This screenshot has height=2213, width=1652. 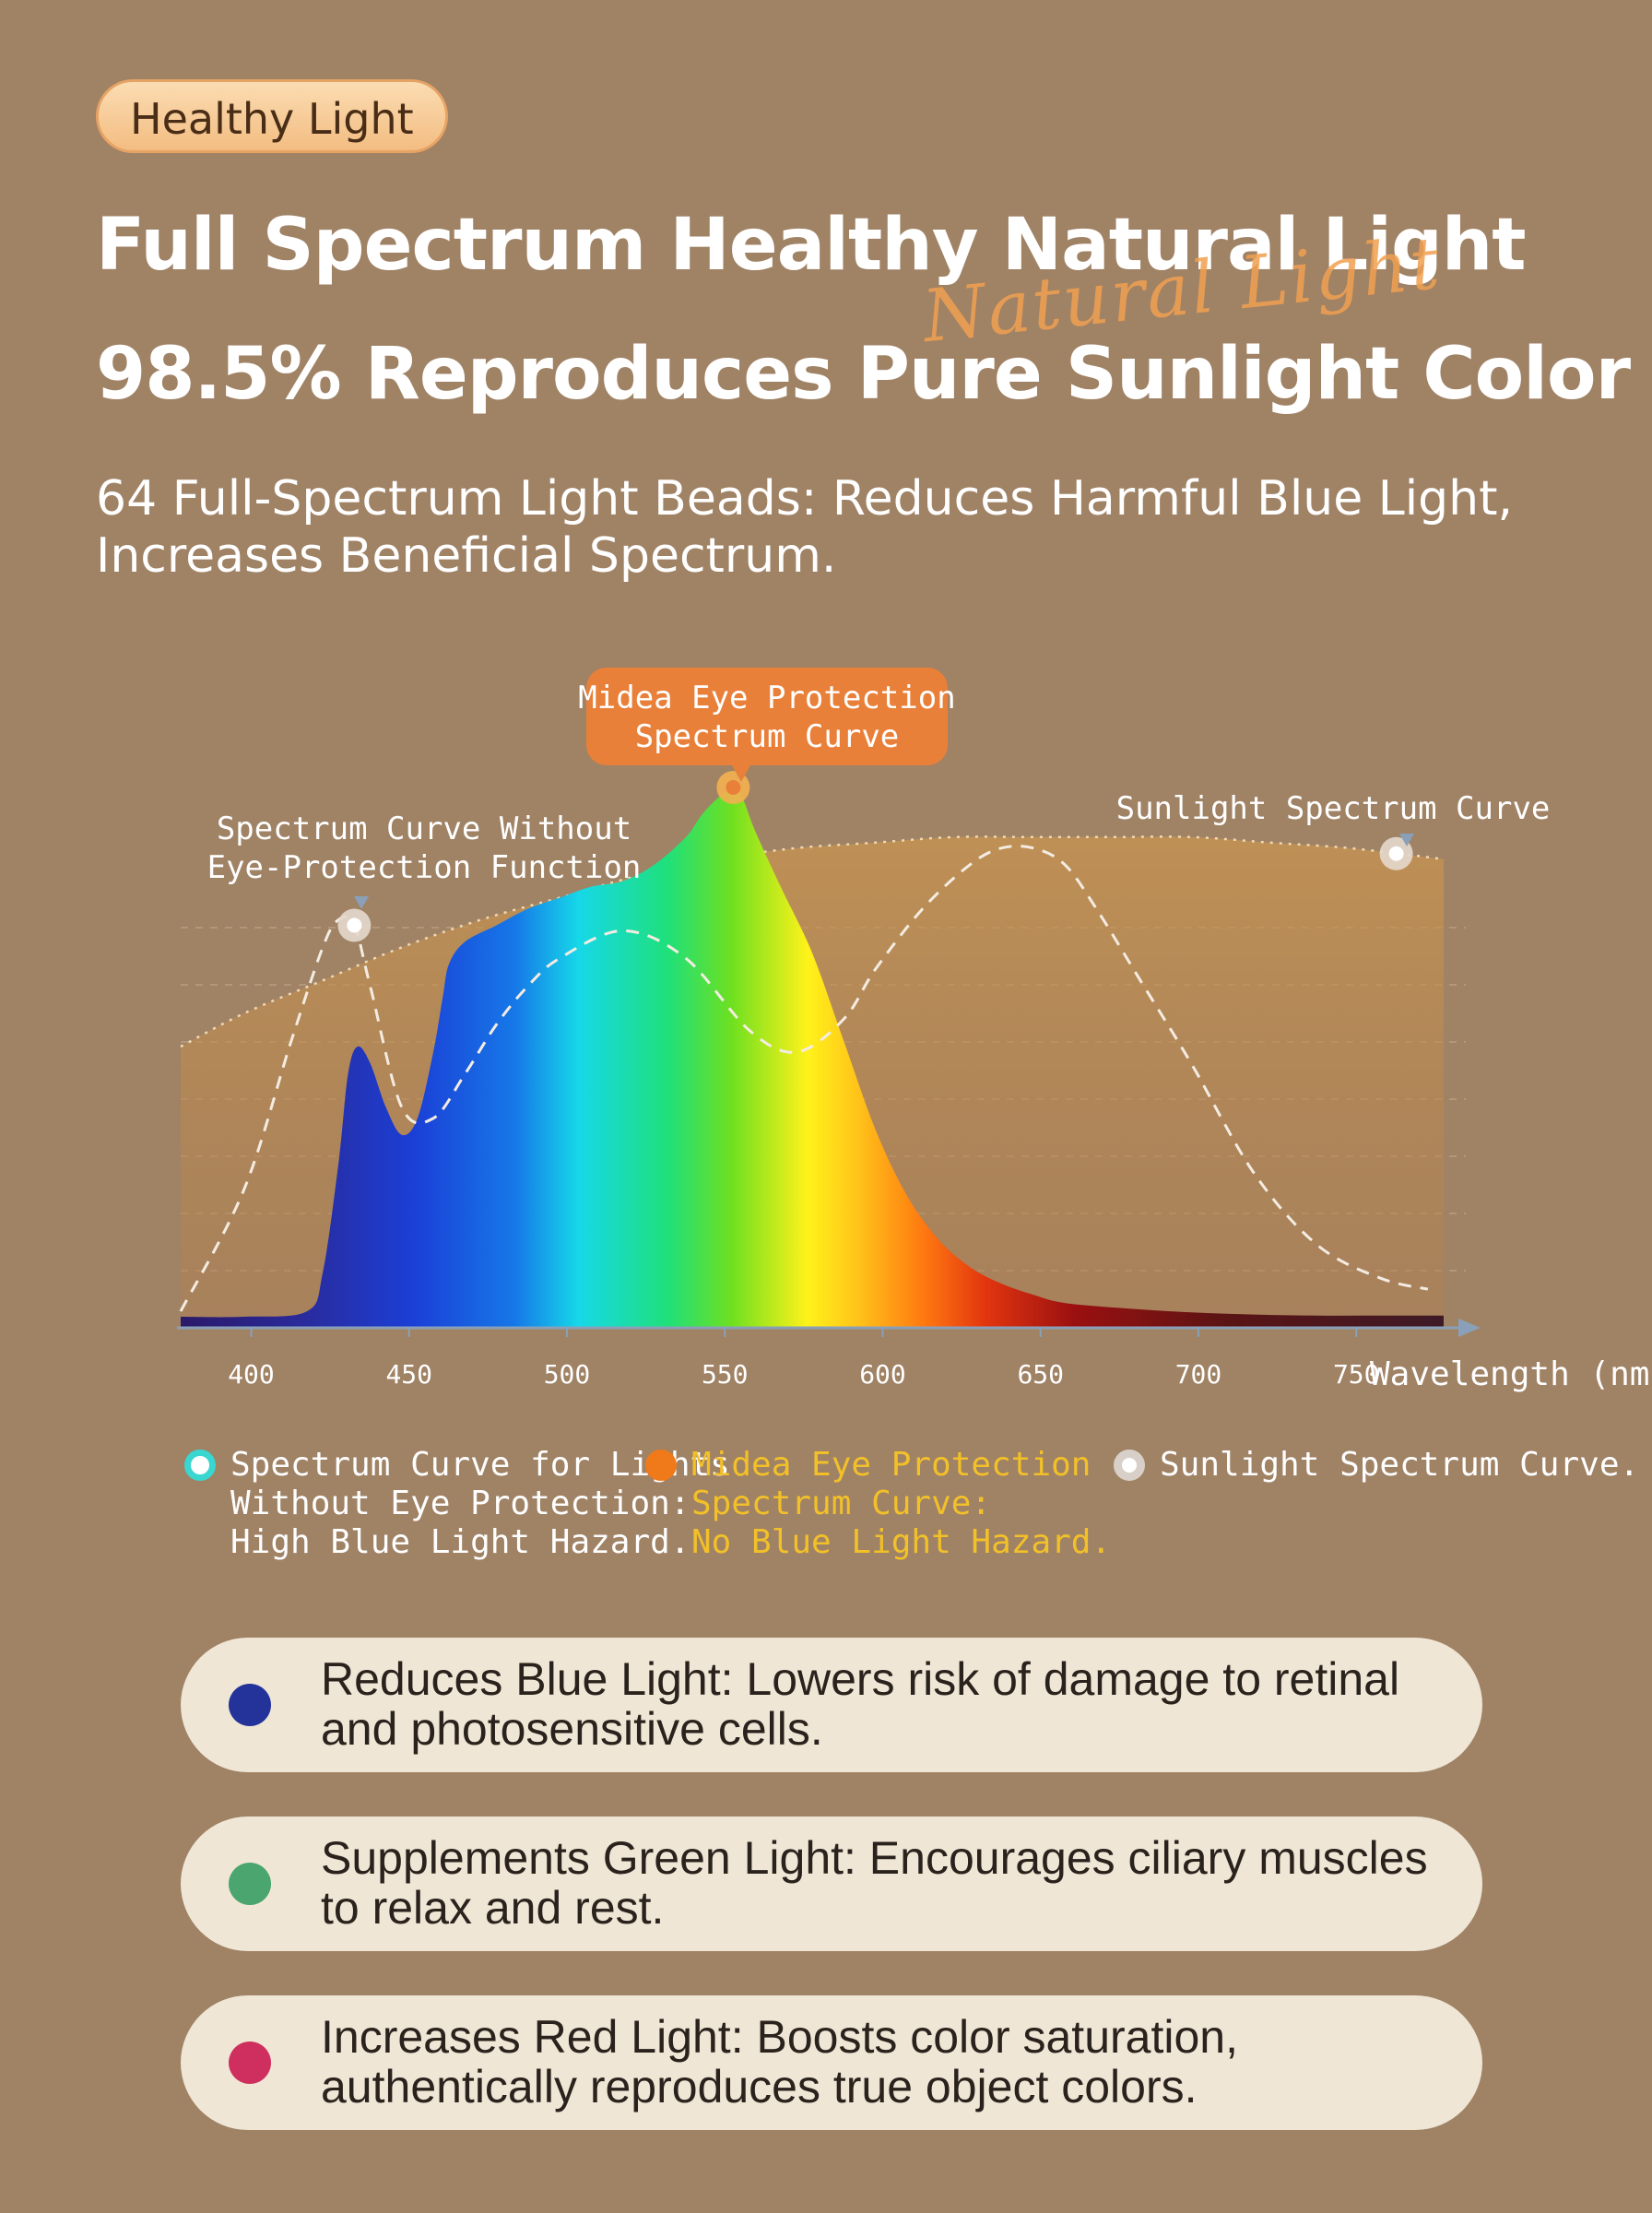 What do you see at coordinates (1333, 808) in the screenshot?
I see `sunlight-callout-label: Sunlight Spectrum Curve` at bounding box center [1333, 808].